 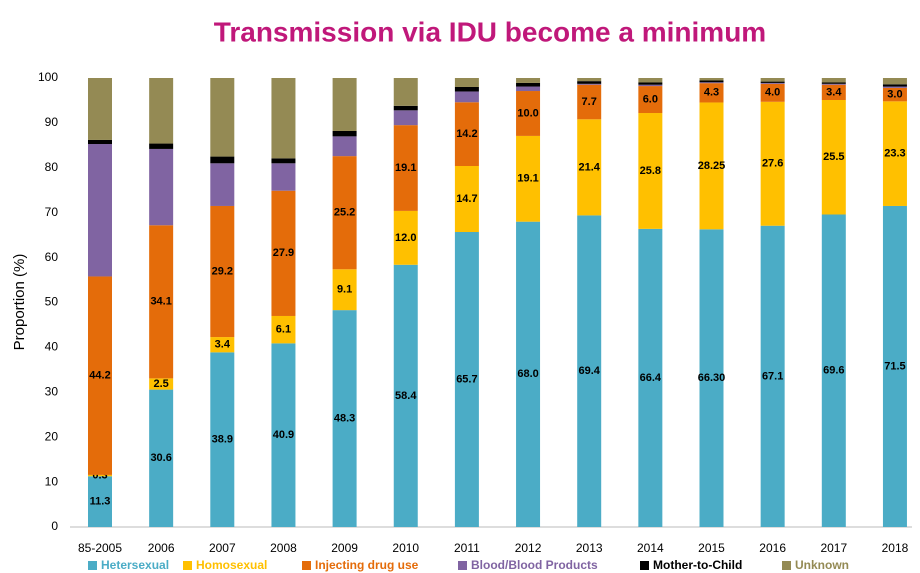 What do you see at coordinates (52, 302) in the screenshot?
I see `y-tick-label: 50` at bounding box center [52, 302].